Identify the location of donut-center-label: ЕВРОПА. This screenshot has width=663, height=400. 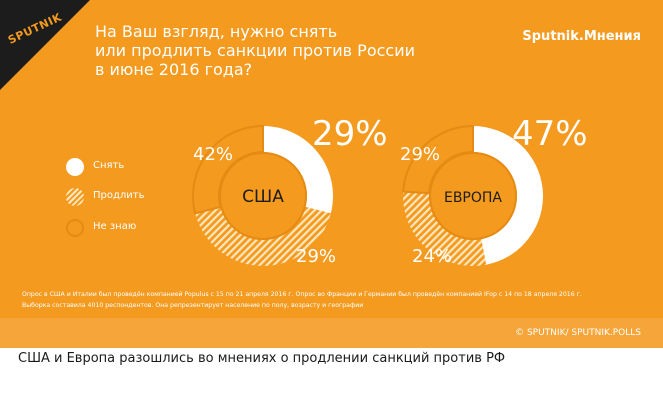
(473, 198).